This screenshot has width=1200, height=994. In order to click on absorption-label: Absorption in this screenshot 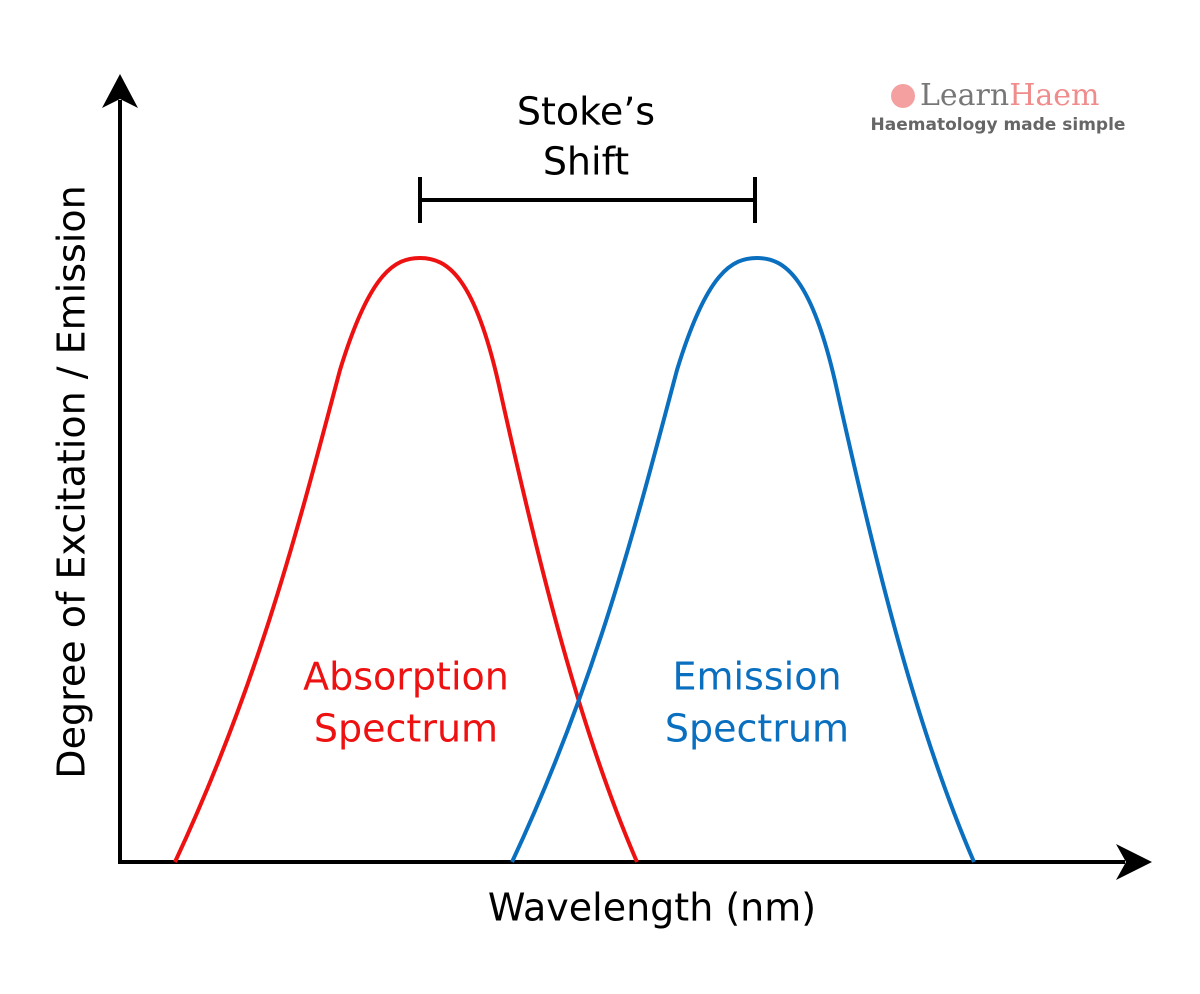, I will do `click(406, 677)`.